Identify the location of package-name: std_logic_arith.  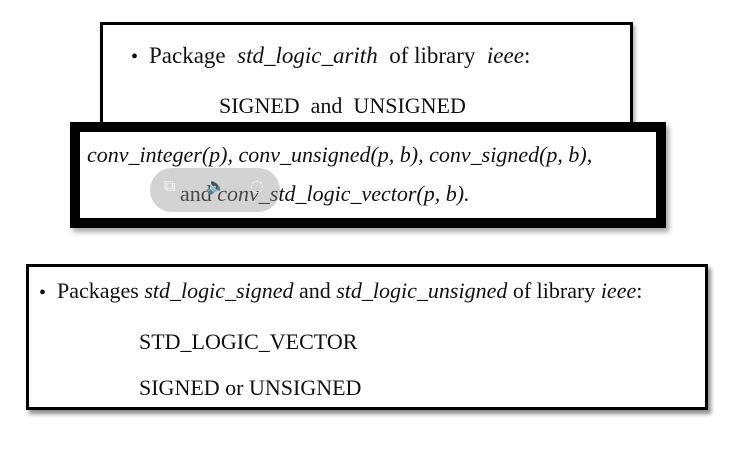
(307, 55).